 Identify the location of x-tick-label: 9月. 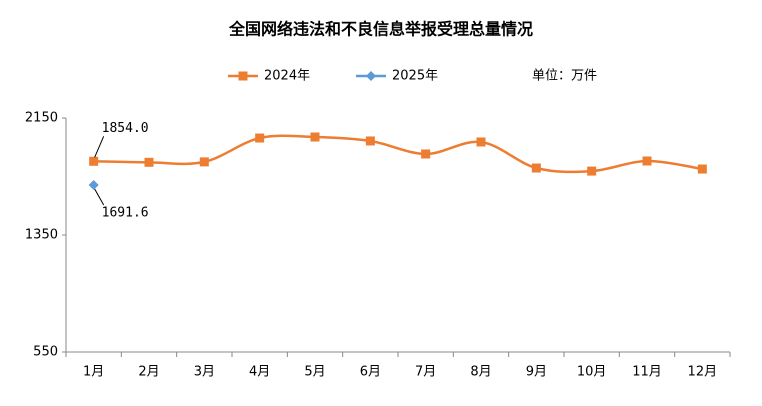
(536, 372).